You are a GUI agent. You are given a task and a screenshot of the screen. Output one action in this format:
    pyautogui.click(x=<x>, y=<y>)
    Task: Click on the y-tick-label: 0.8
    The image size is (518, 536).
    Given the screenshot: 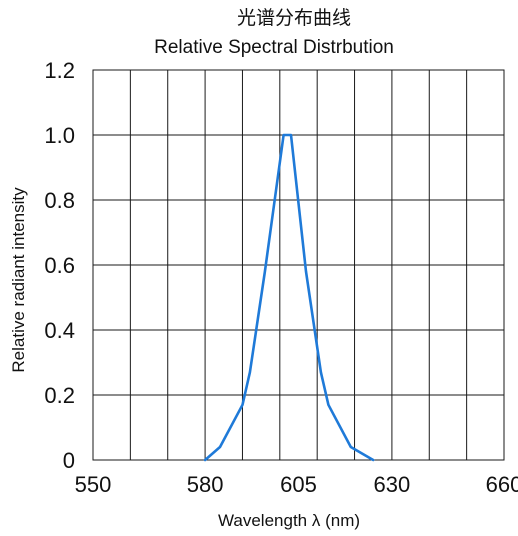 What is the action you would take?
    pyautogui.click(x=59, y=200)
    